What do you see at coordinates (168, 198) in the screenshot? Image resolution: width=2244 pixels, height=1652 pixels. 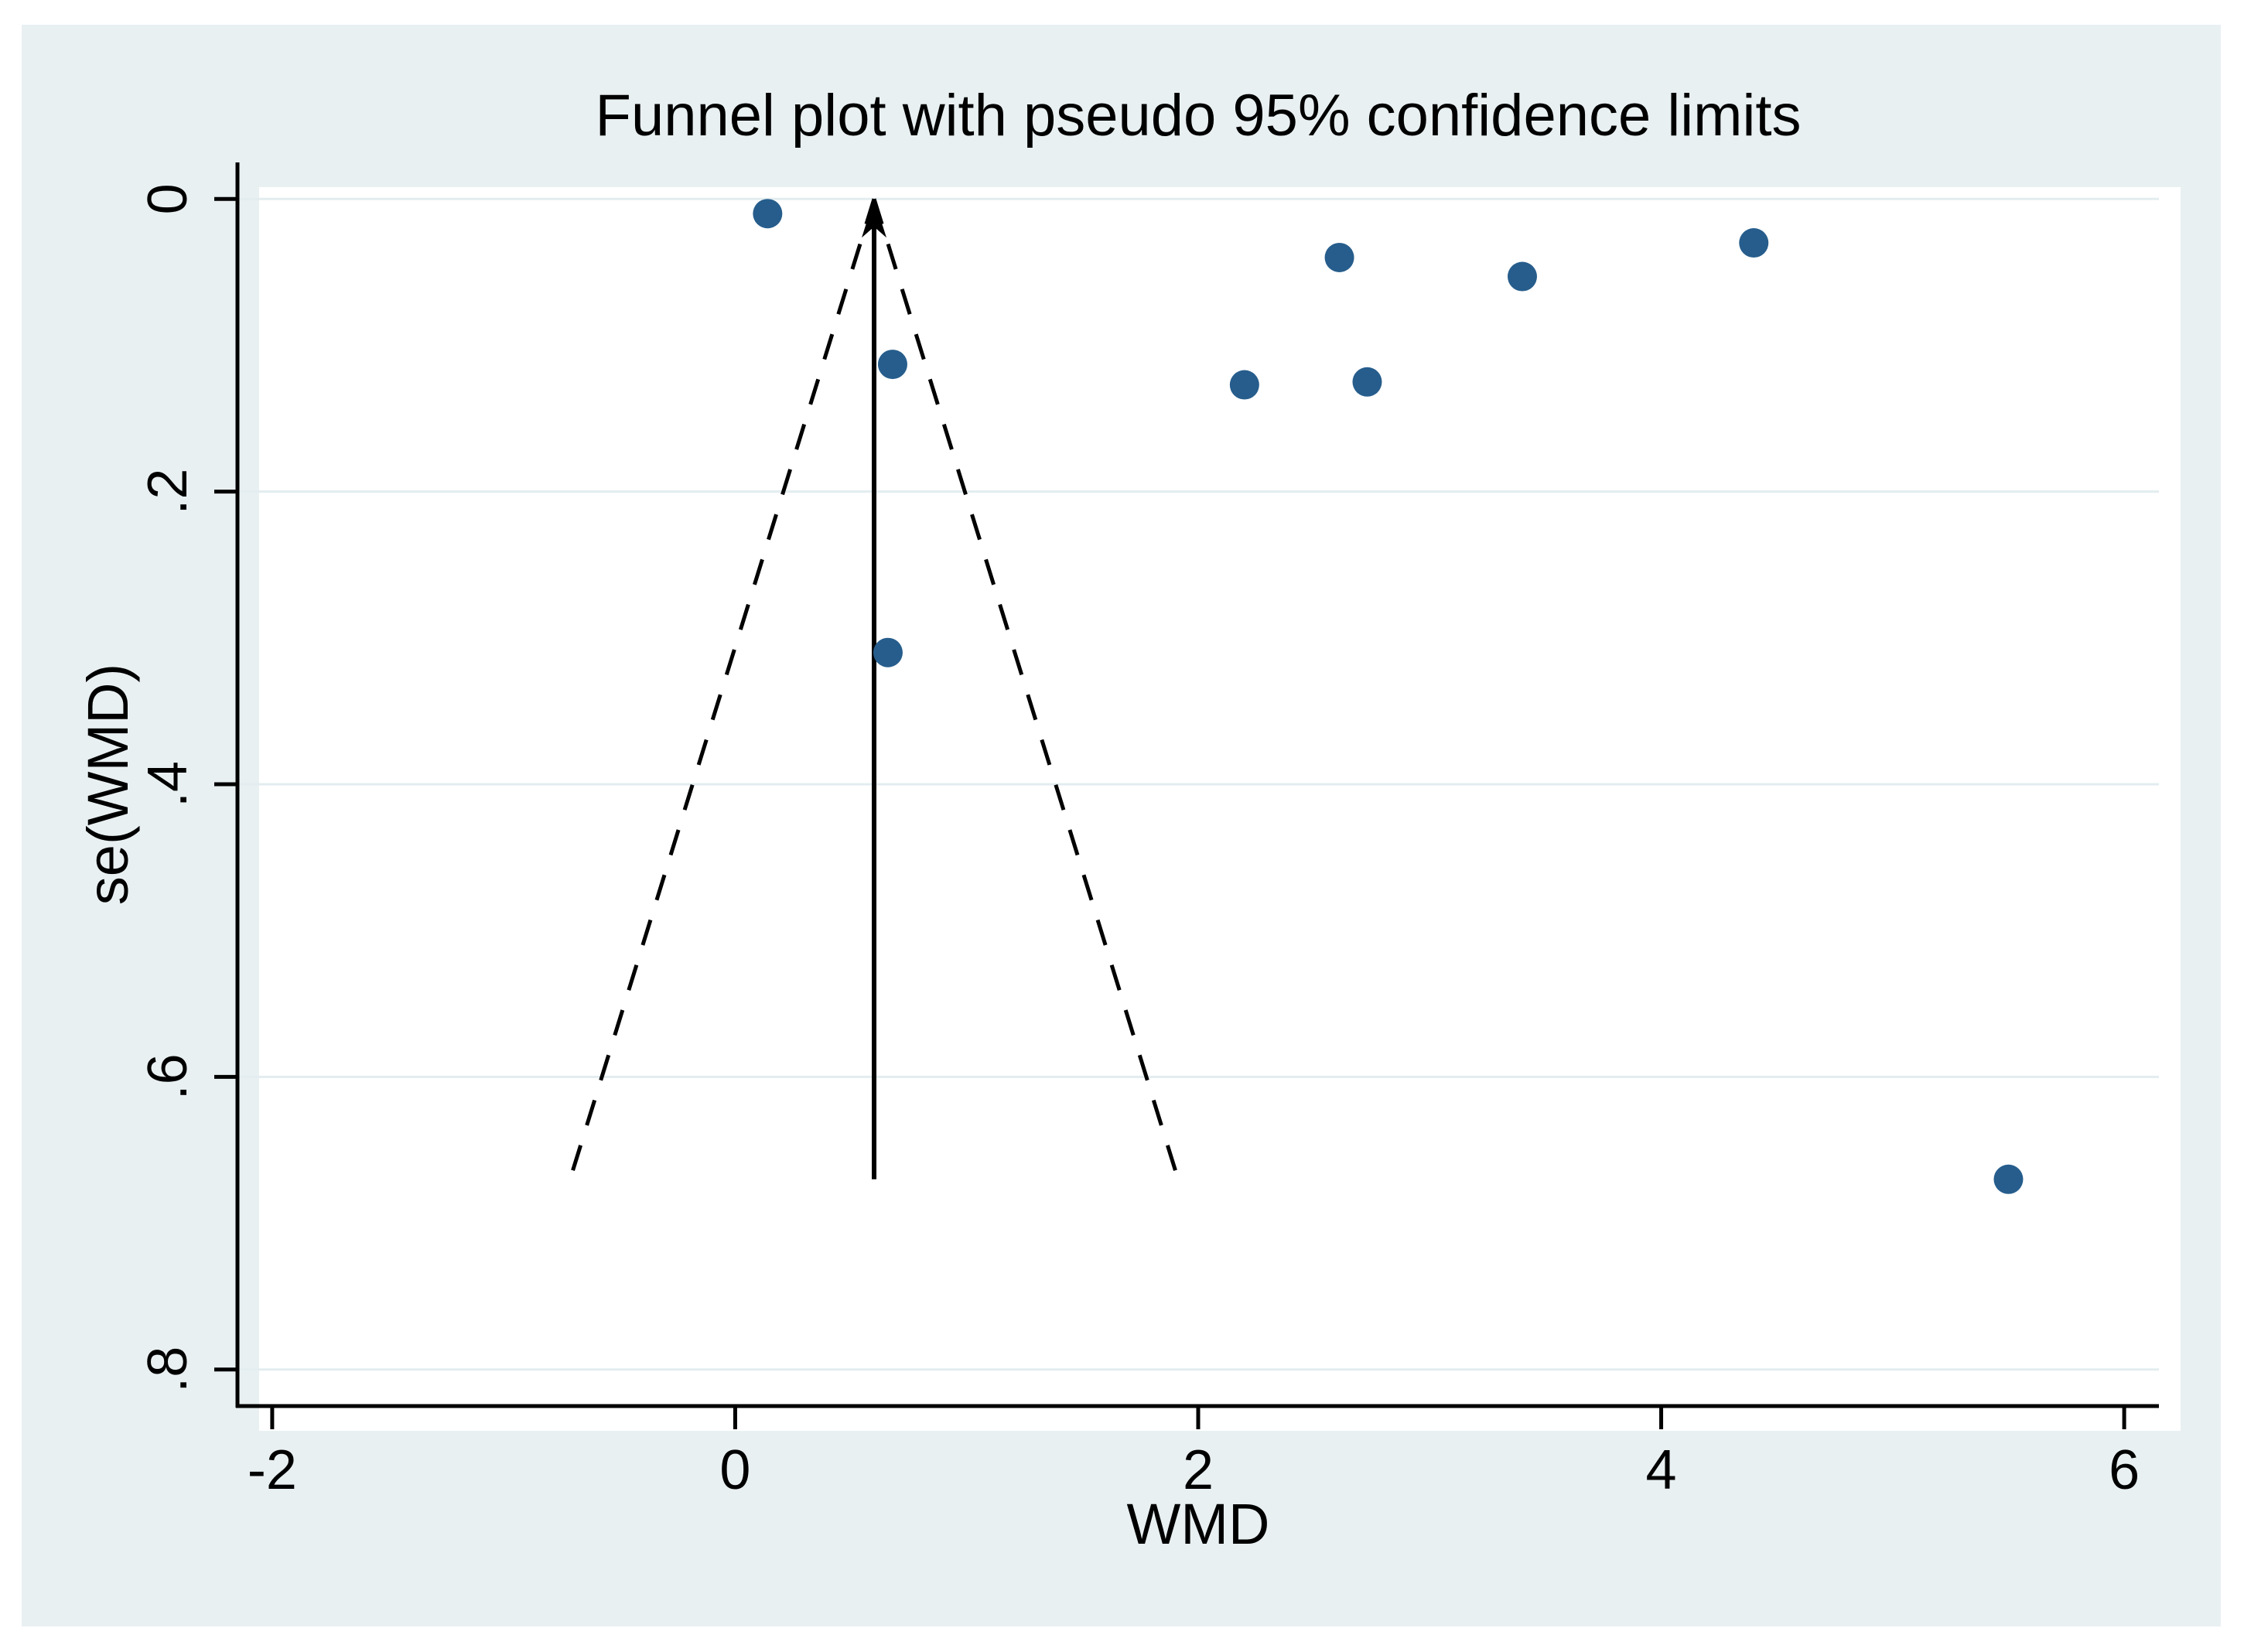 I see `y-tick-label: 0` at bounding box center [168, 198].